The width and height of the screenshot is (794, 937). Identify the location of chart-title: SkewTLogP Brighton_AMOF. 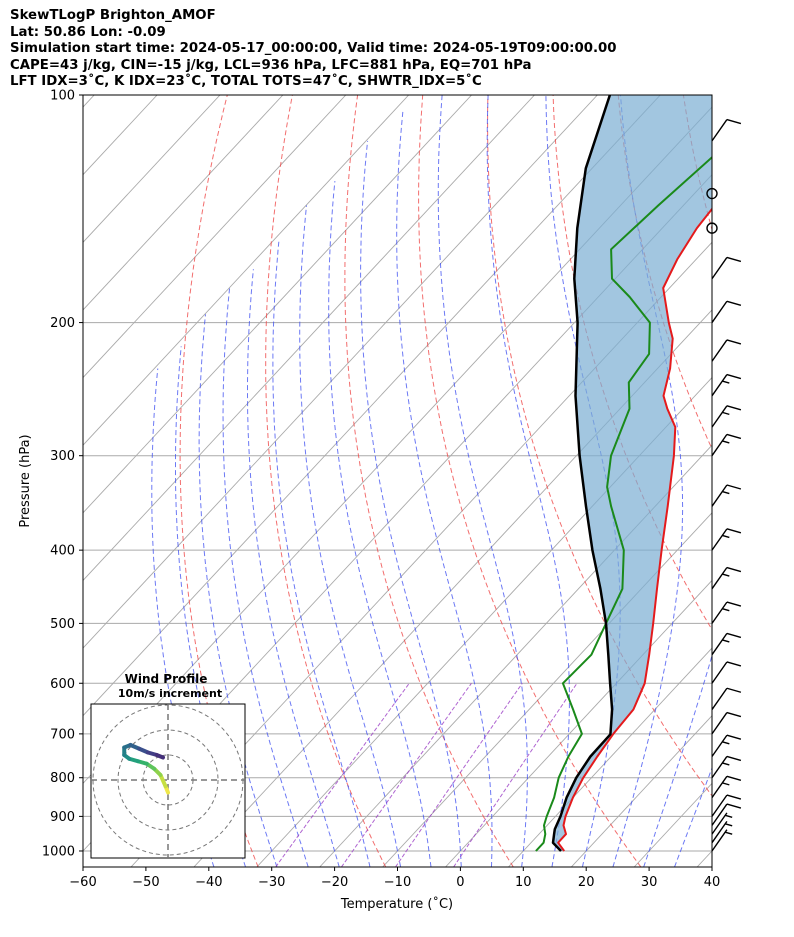
(113, 15).